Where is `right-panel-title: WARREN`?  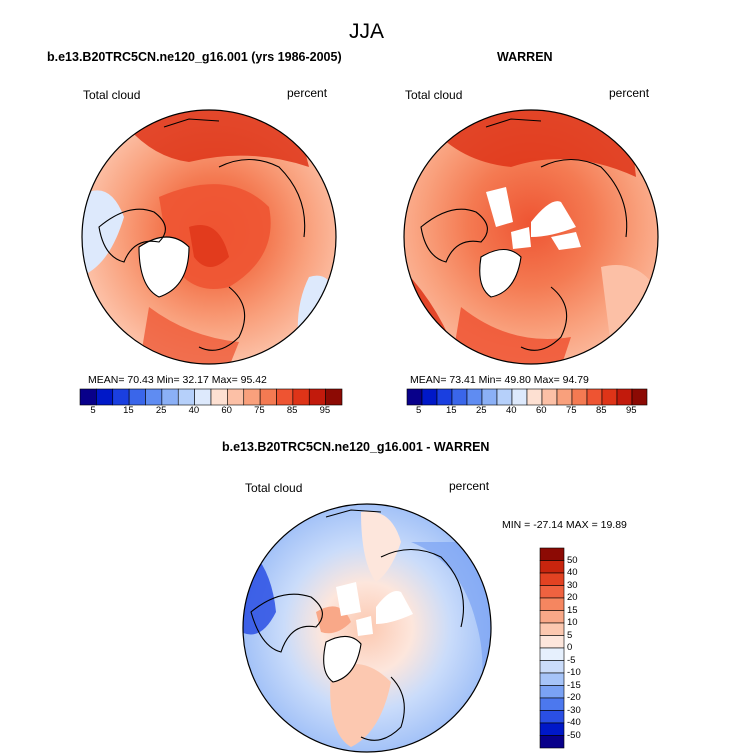 right-panel-title: WARREN is located at coordinates (525, 57).